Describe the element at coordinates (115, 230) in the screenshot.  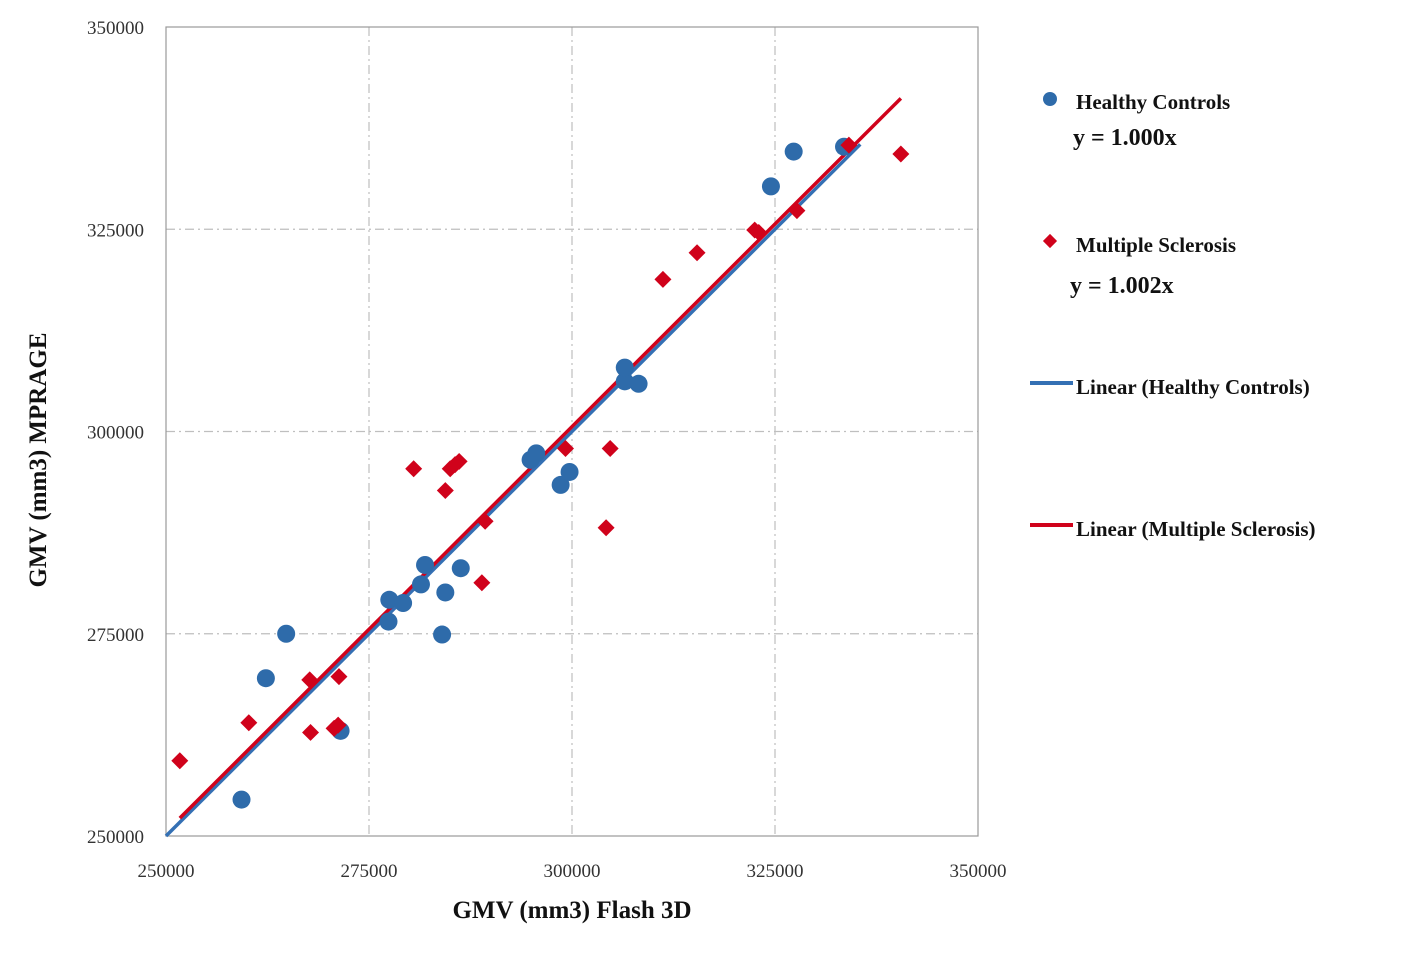
I see `y-tick-label: 325000` at that location.